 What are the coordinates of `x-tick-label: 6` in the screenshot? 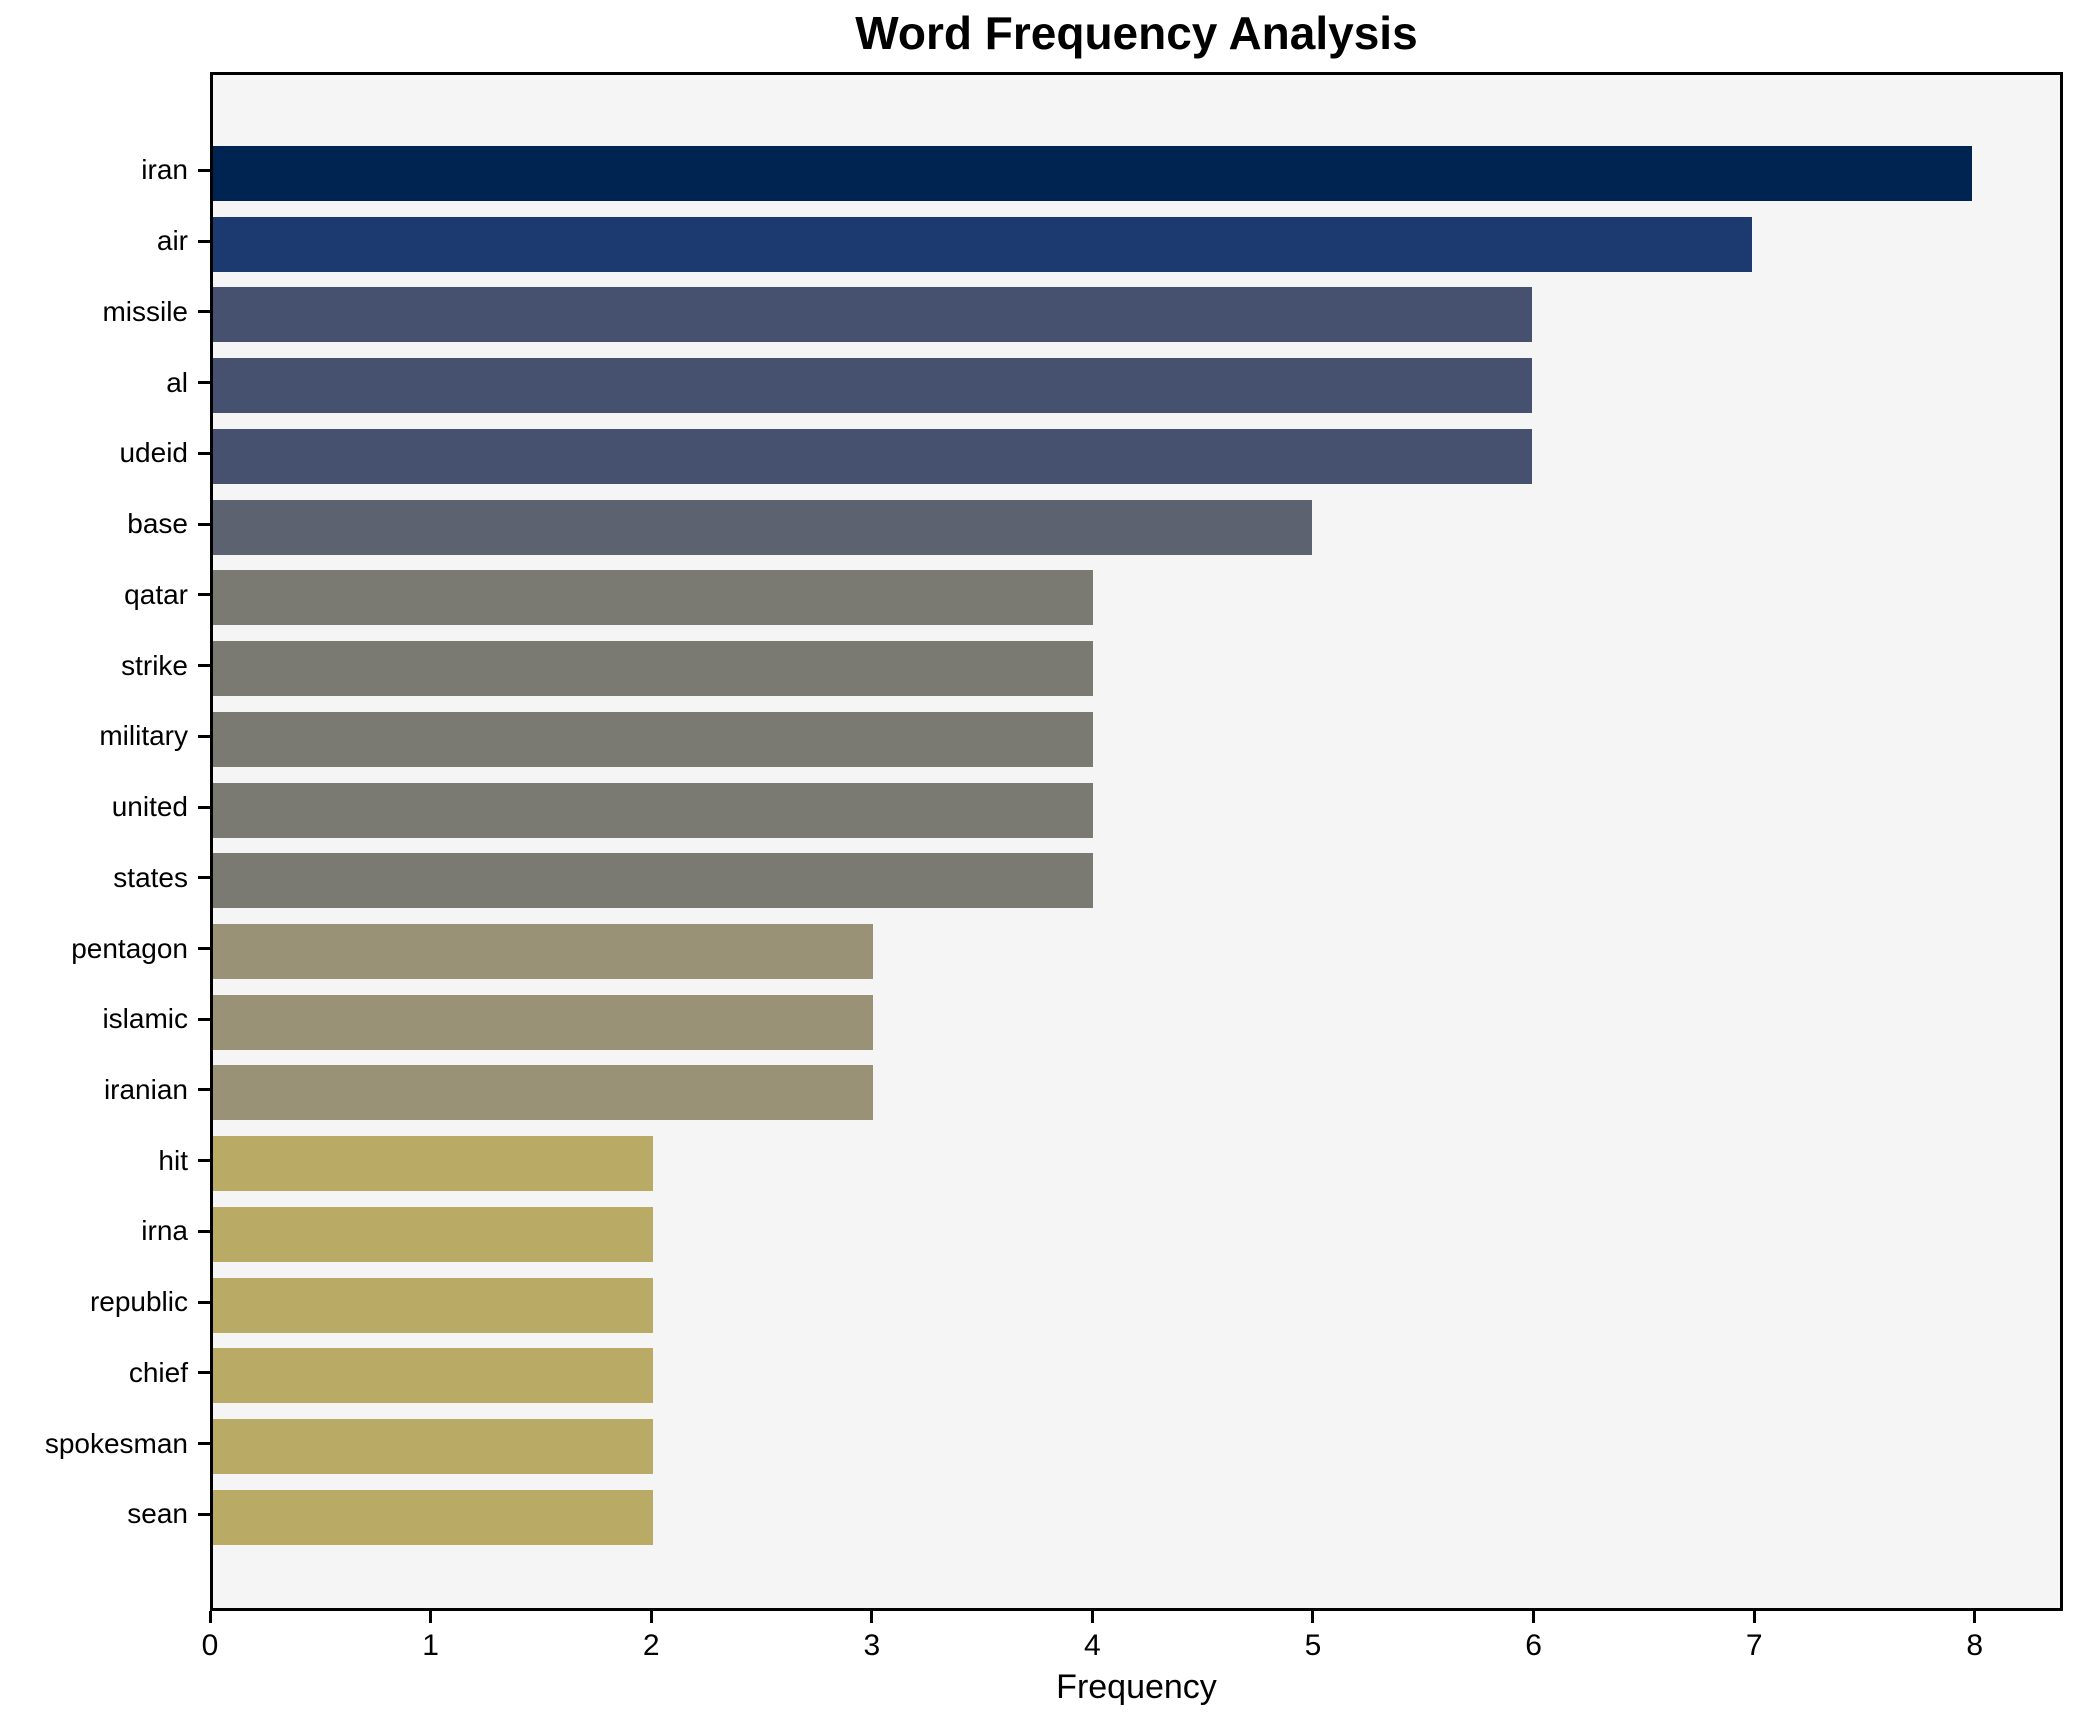 It's located at (1533, 1645).